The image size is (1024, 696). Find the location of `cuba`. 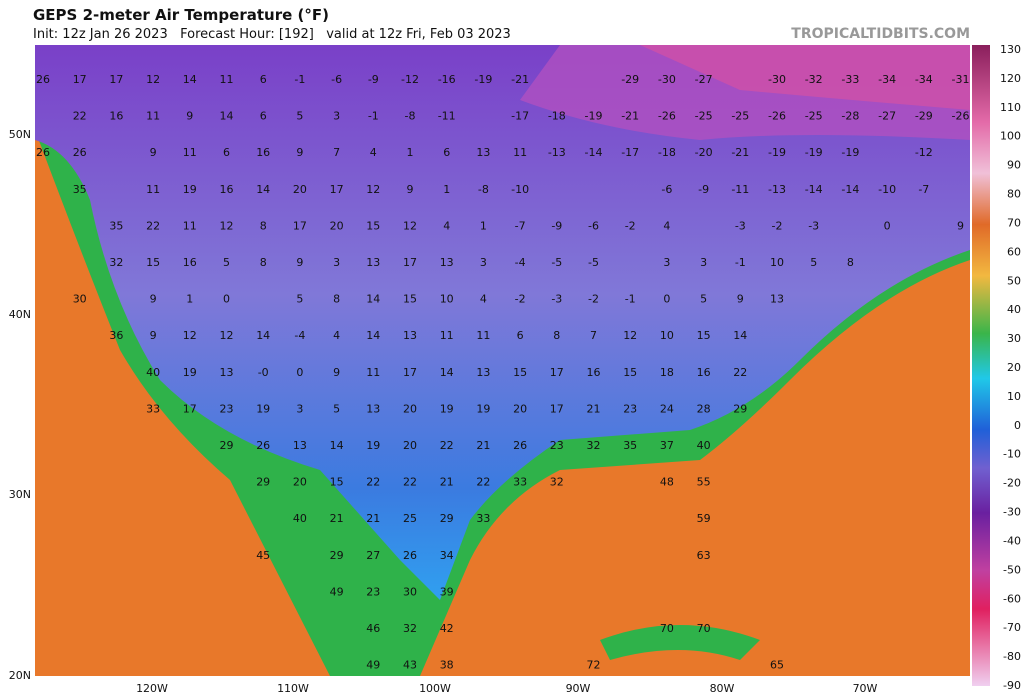

cuba is located at coordinates (680, 642).